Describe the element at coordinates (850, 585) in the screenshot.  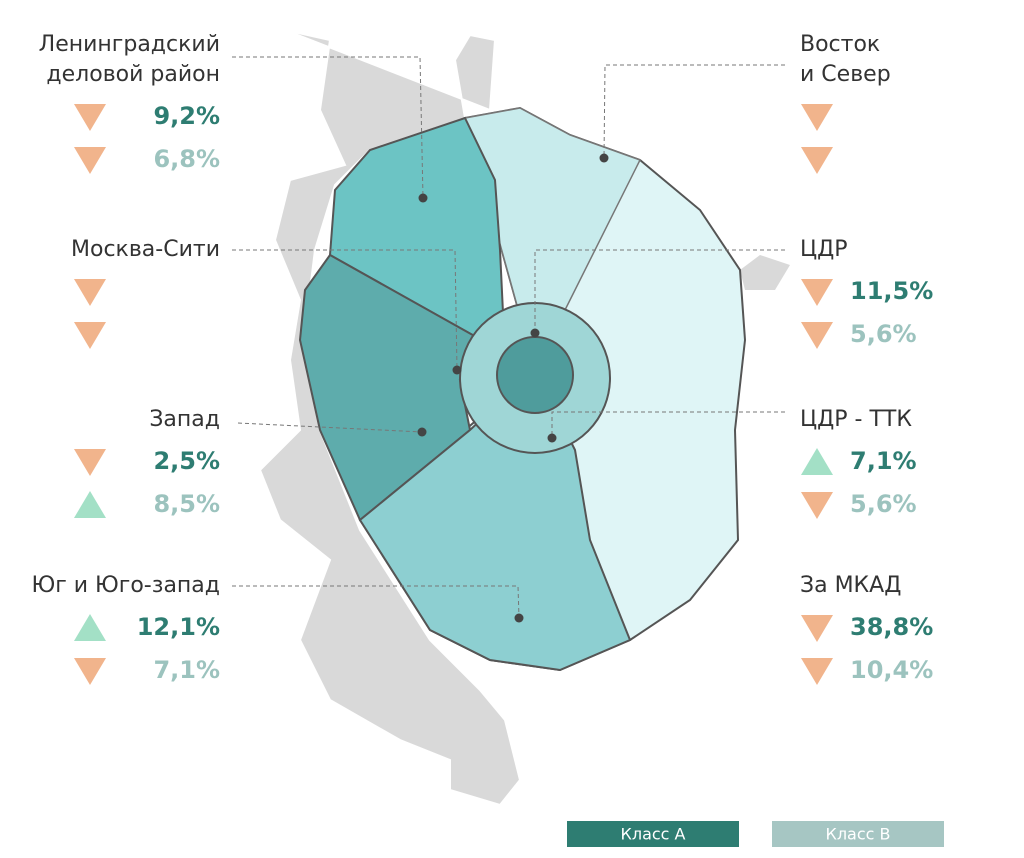
I see `region-name: За МКАД` at that location.